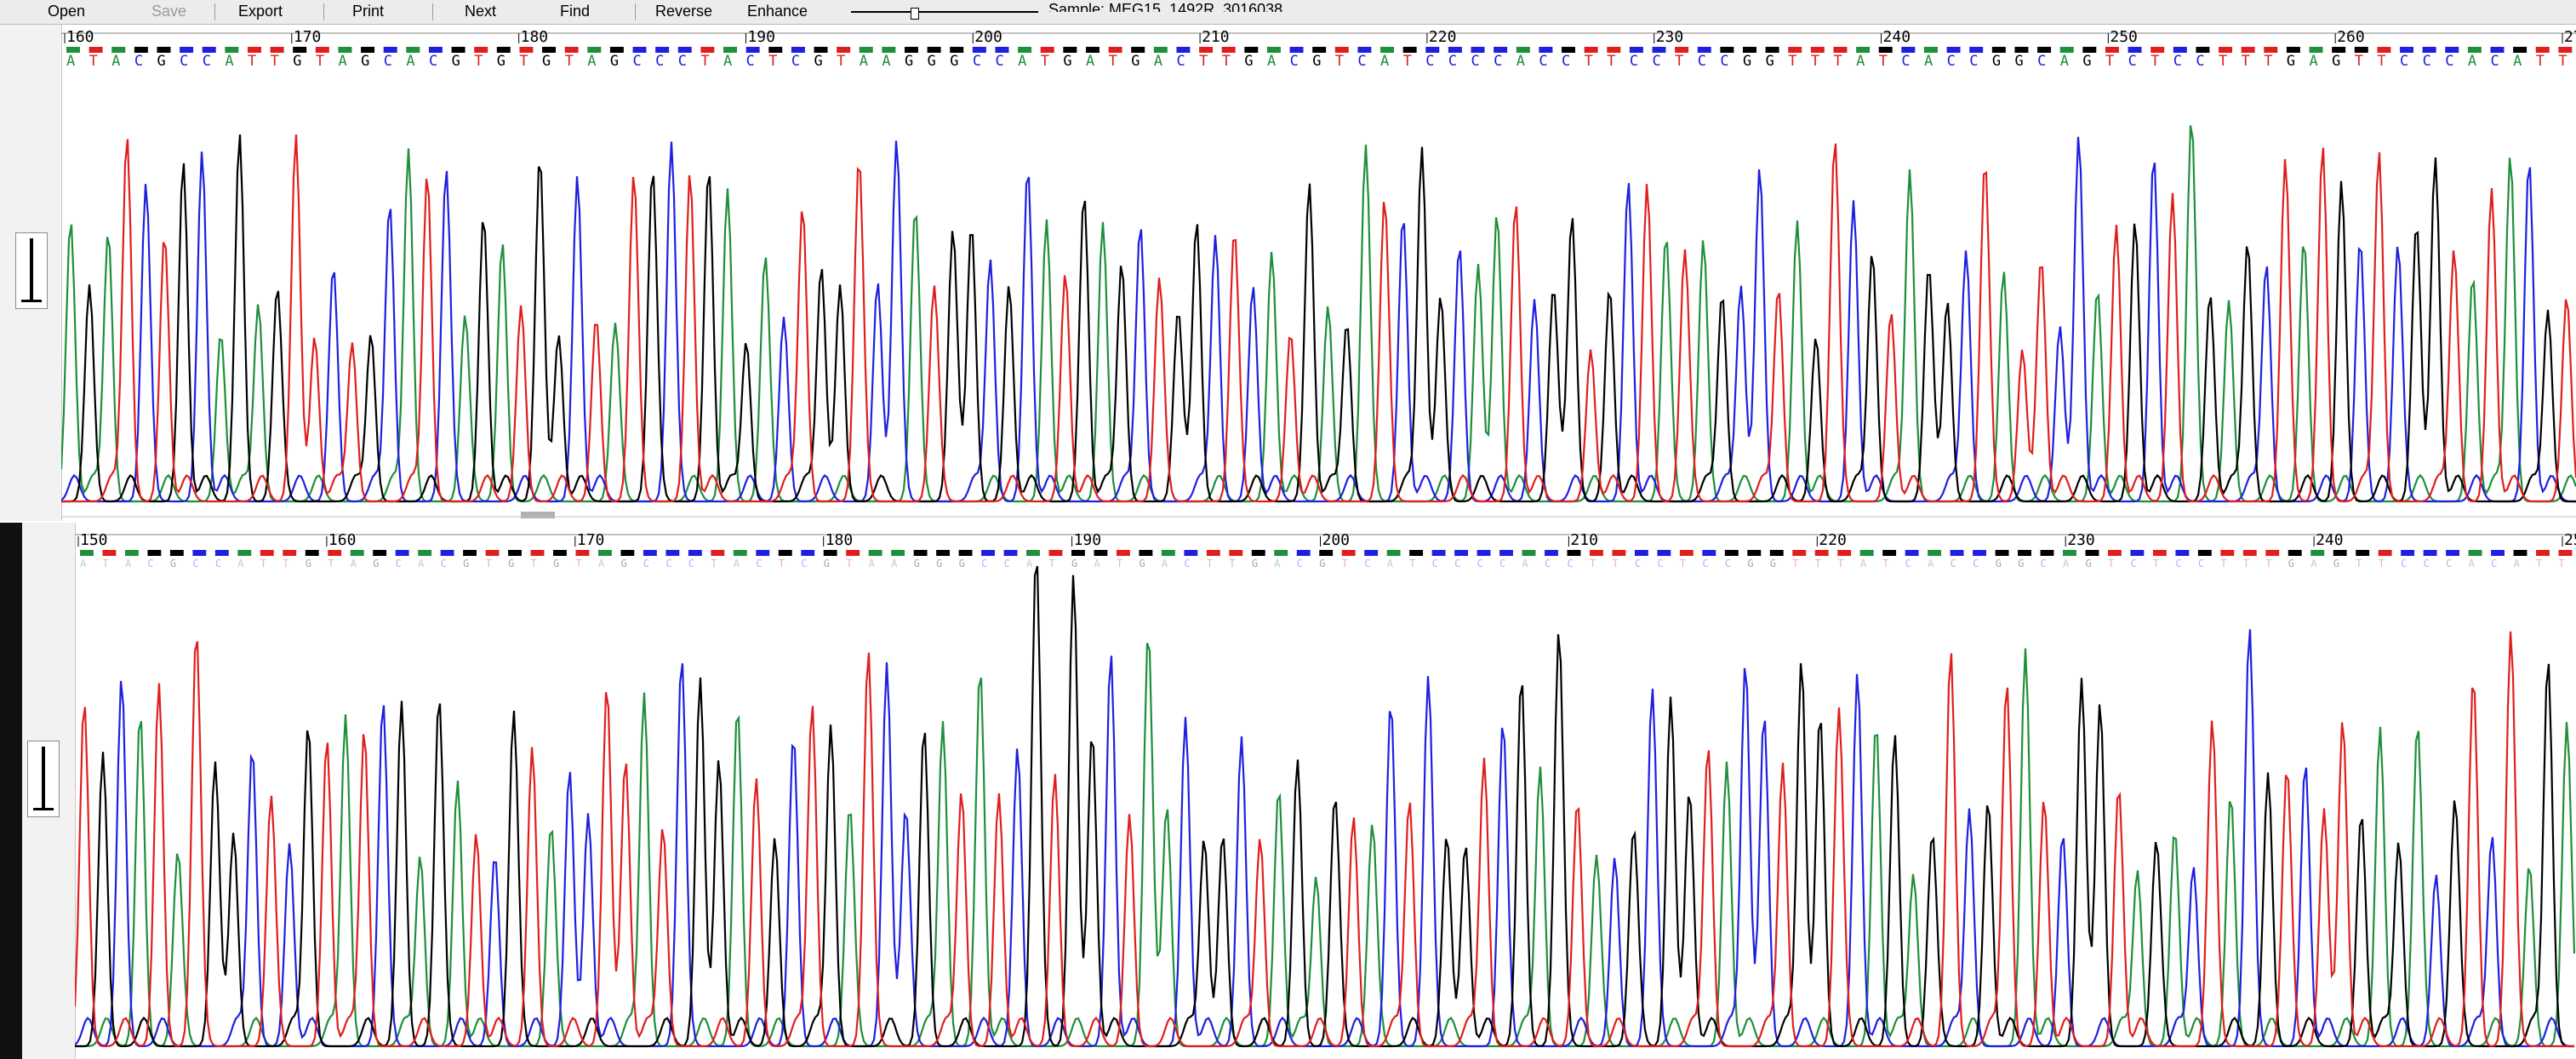 Image resolution: width=2576 pixels, height=1059 pixels. I want to click on top-quality-bars, so click(1319, 50).